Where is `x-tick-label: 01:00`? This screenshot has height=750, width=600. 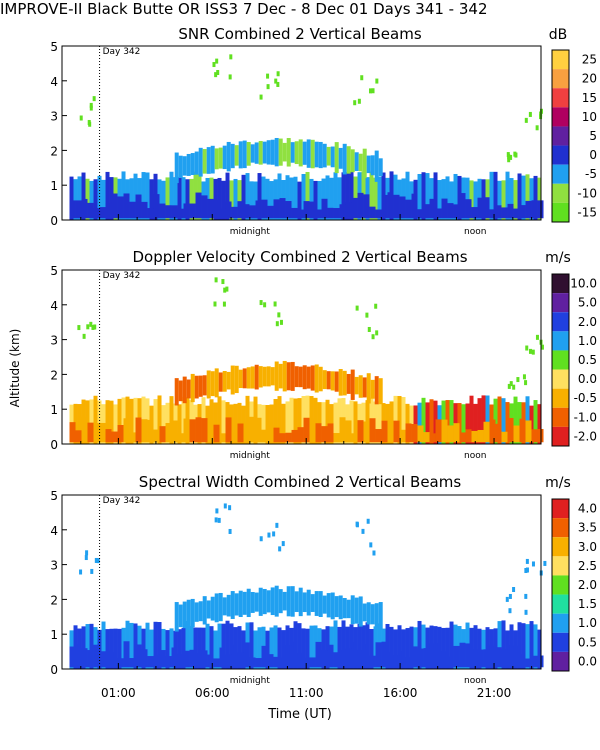
x-tick-label: 01:00 is located at coordinates (118, 693).